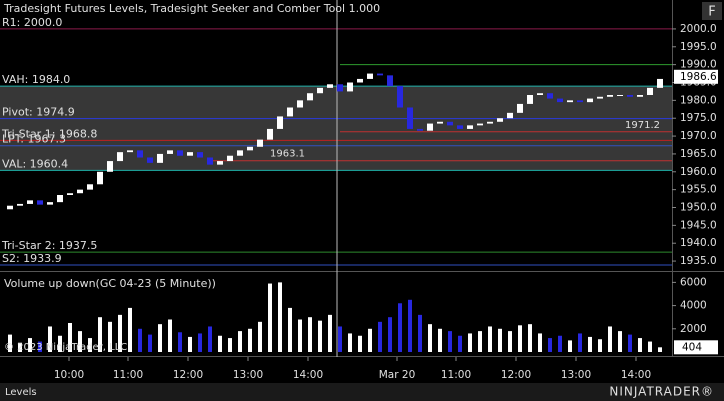 Image resolution: width=724 pixels, height=401 pixels. Describe the element at coordinates (110, 283) in the screenshot. I see `volume-title: Volume up down(GC 04-23 (5 Minute))` at that location.